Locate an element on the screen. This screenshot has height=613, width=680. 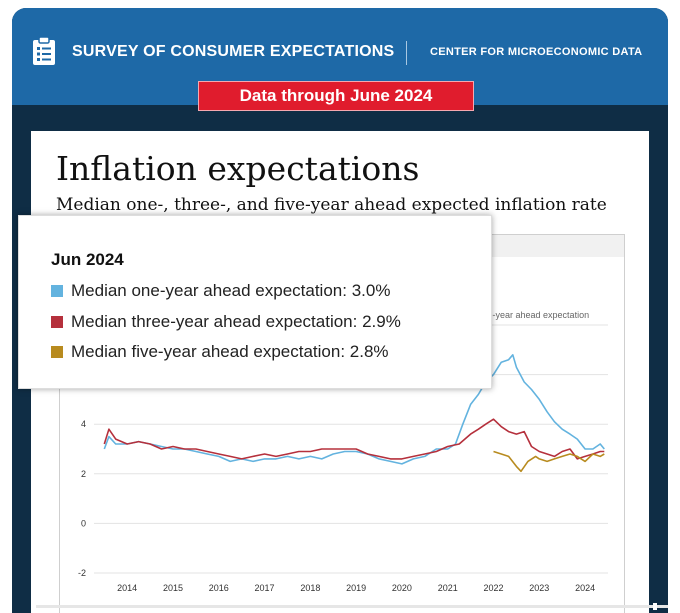
x-tick-label: 2022 is located at coordinates (494, 588).